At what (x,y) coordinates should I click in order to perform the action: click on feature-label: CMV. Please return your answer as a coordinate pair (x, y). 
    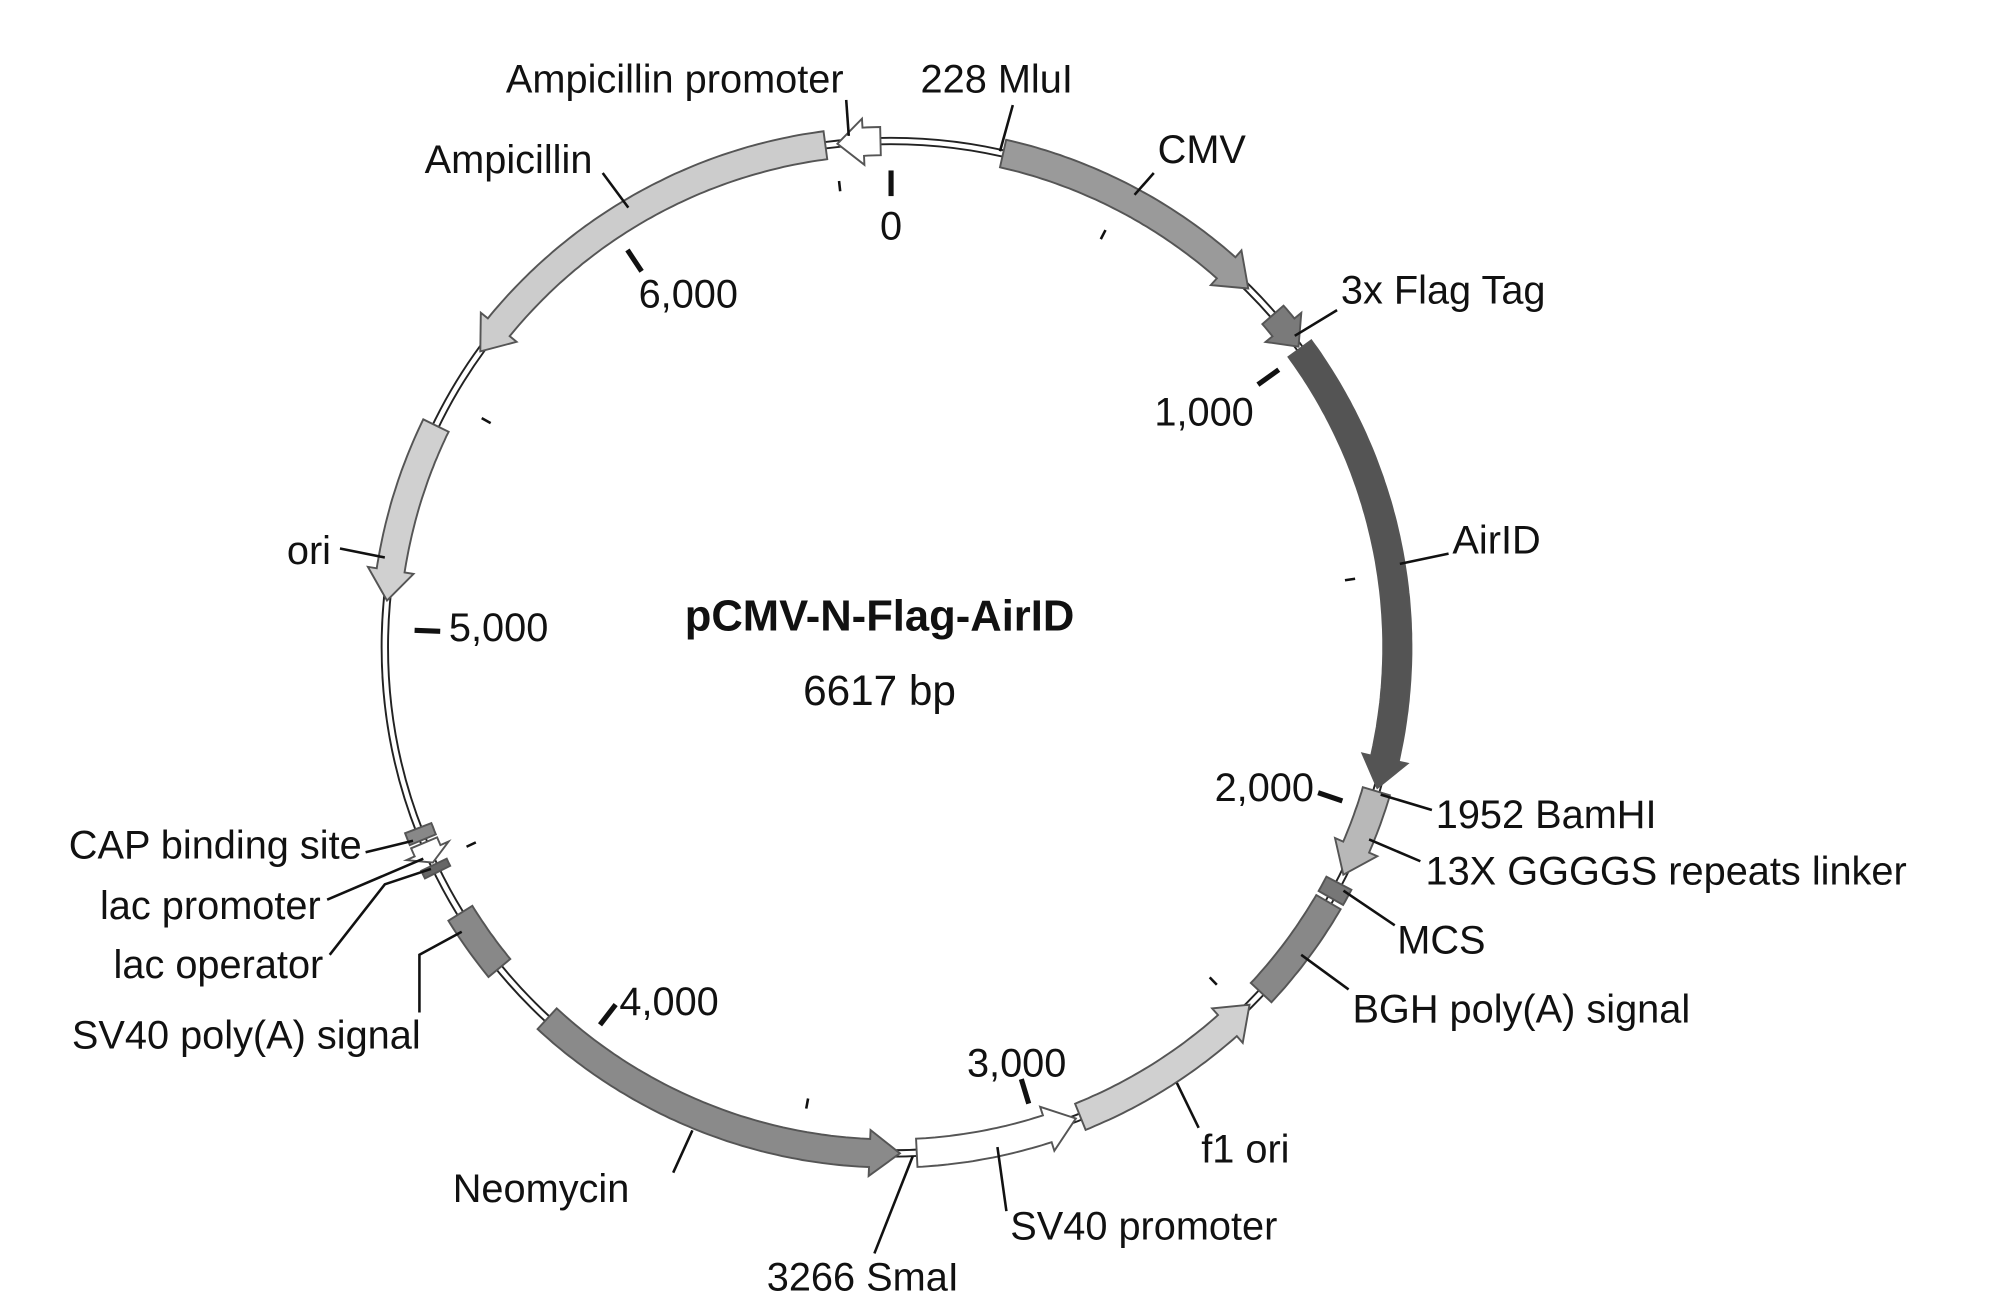
    Looking at the image, I should click on (1202, 150).